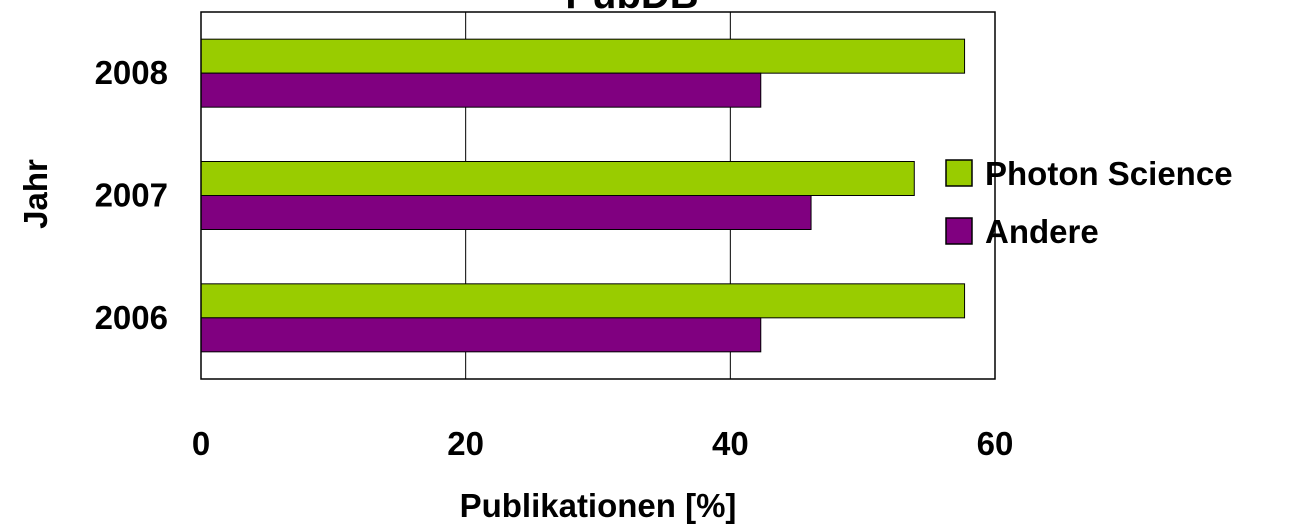 The width and height of the screenshot is (1299, 531). What do you see at coordinates (583, 301) in the screenshot?
I see `bar-photon-science-2006` at bounding box center [583, 301].